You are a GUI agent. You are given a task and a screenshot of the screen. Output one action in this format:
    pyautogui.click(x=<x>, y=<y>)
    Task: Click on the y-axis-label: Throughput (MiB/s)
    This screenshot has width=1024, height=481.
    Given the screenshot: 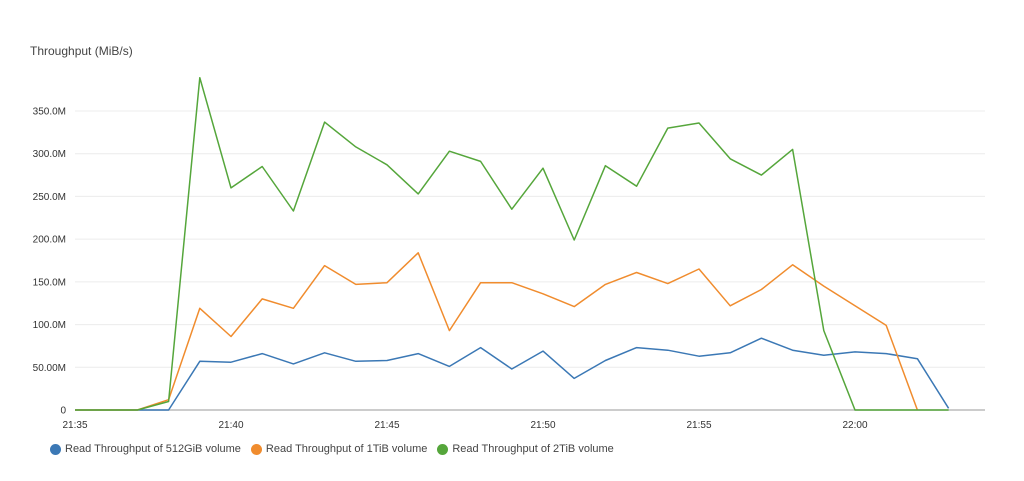 What is the action you would take?
    pyautogui.click(x=81, y=51)
    